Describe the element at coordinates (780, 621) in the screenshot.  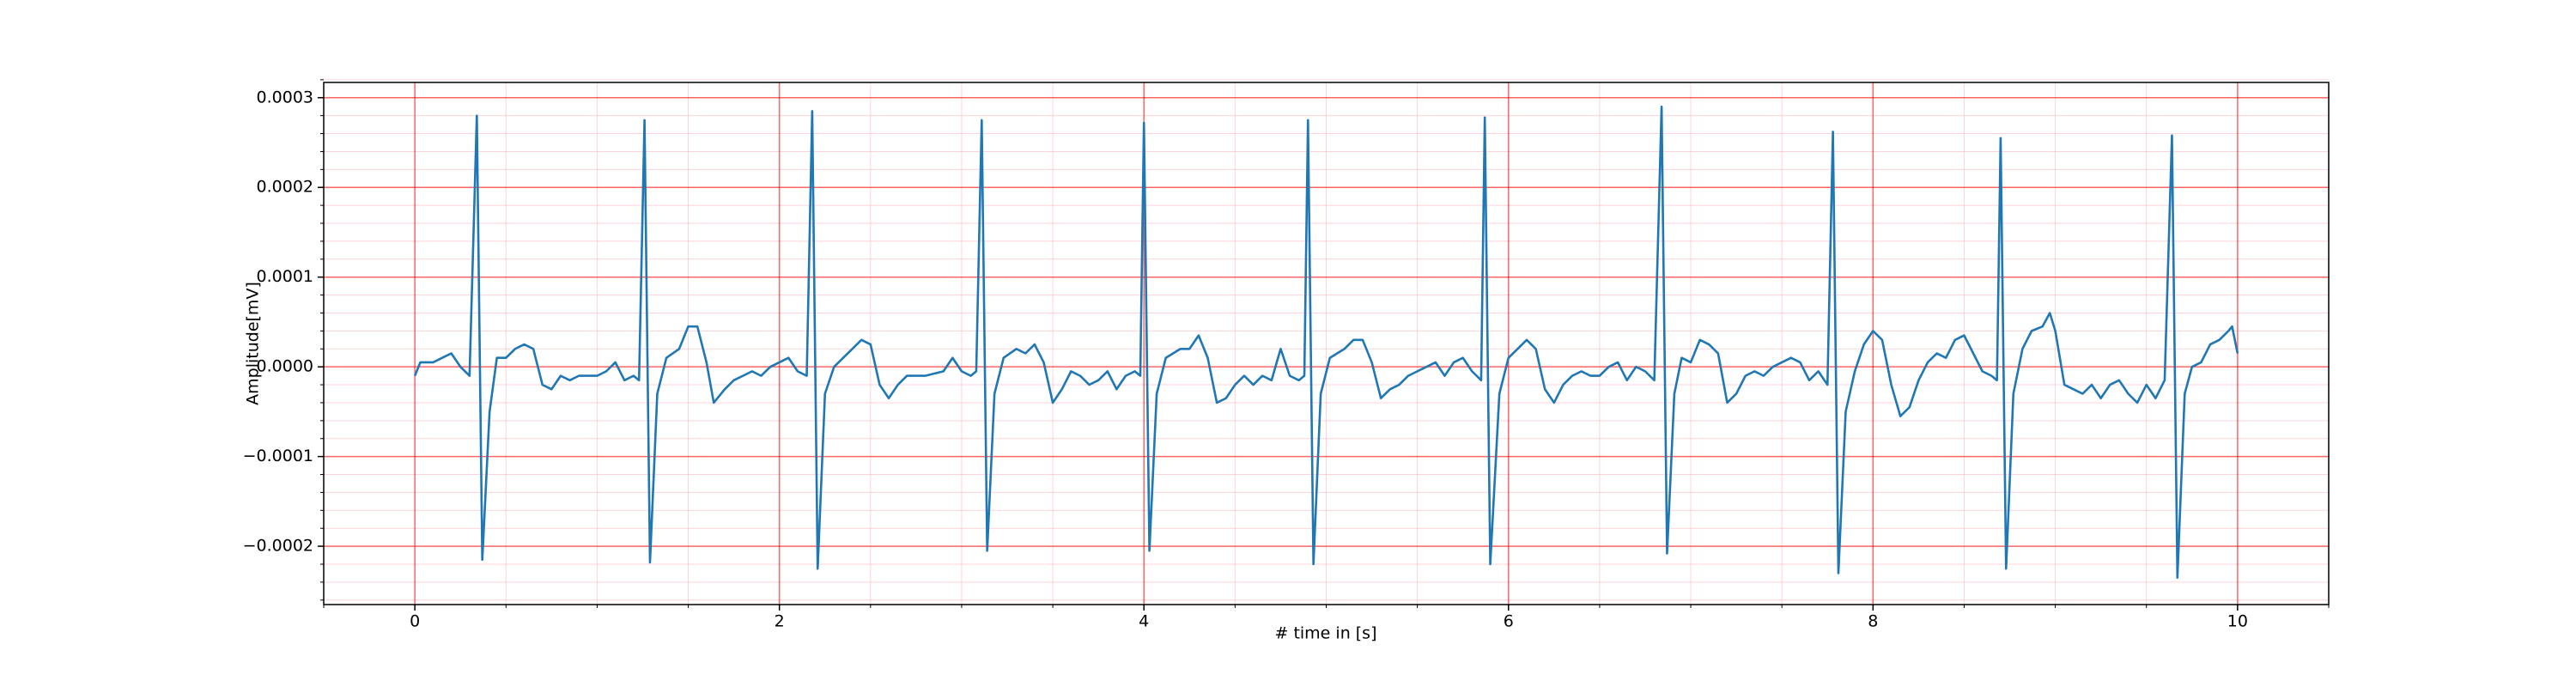
I see `x-tick-label: 2` at that location.